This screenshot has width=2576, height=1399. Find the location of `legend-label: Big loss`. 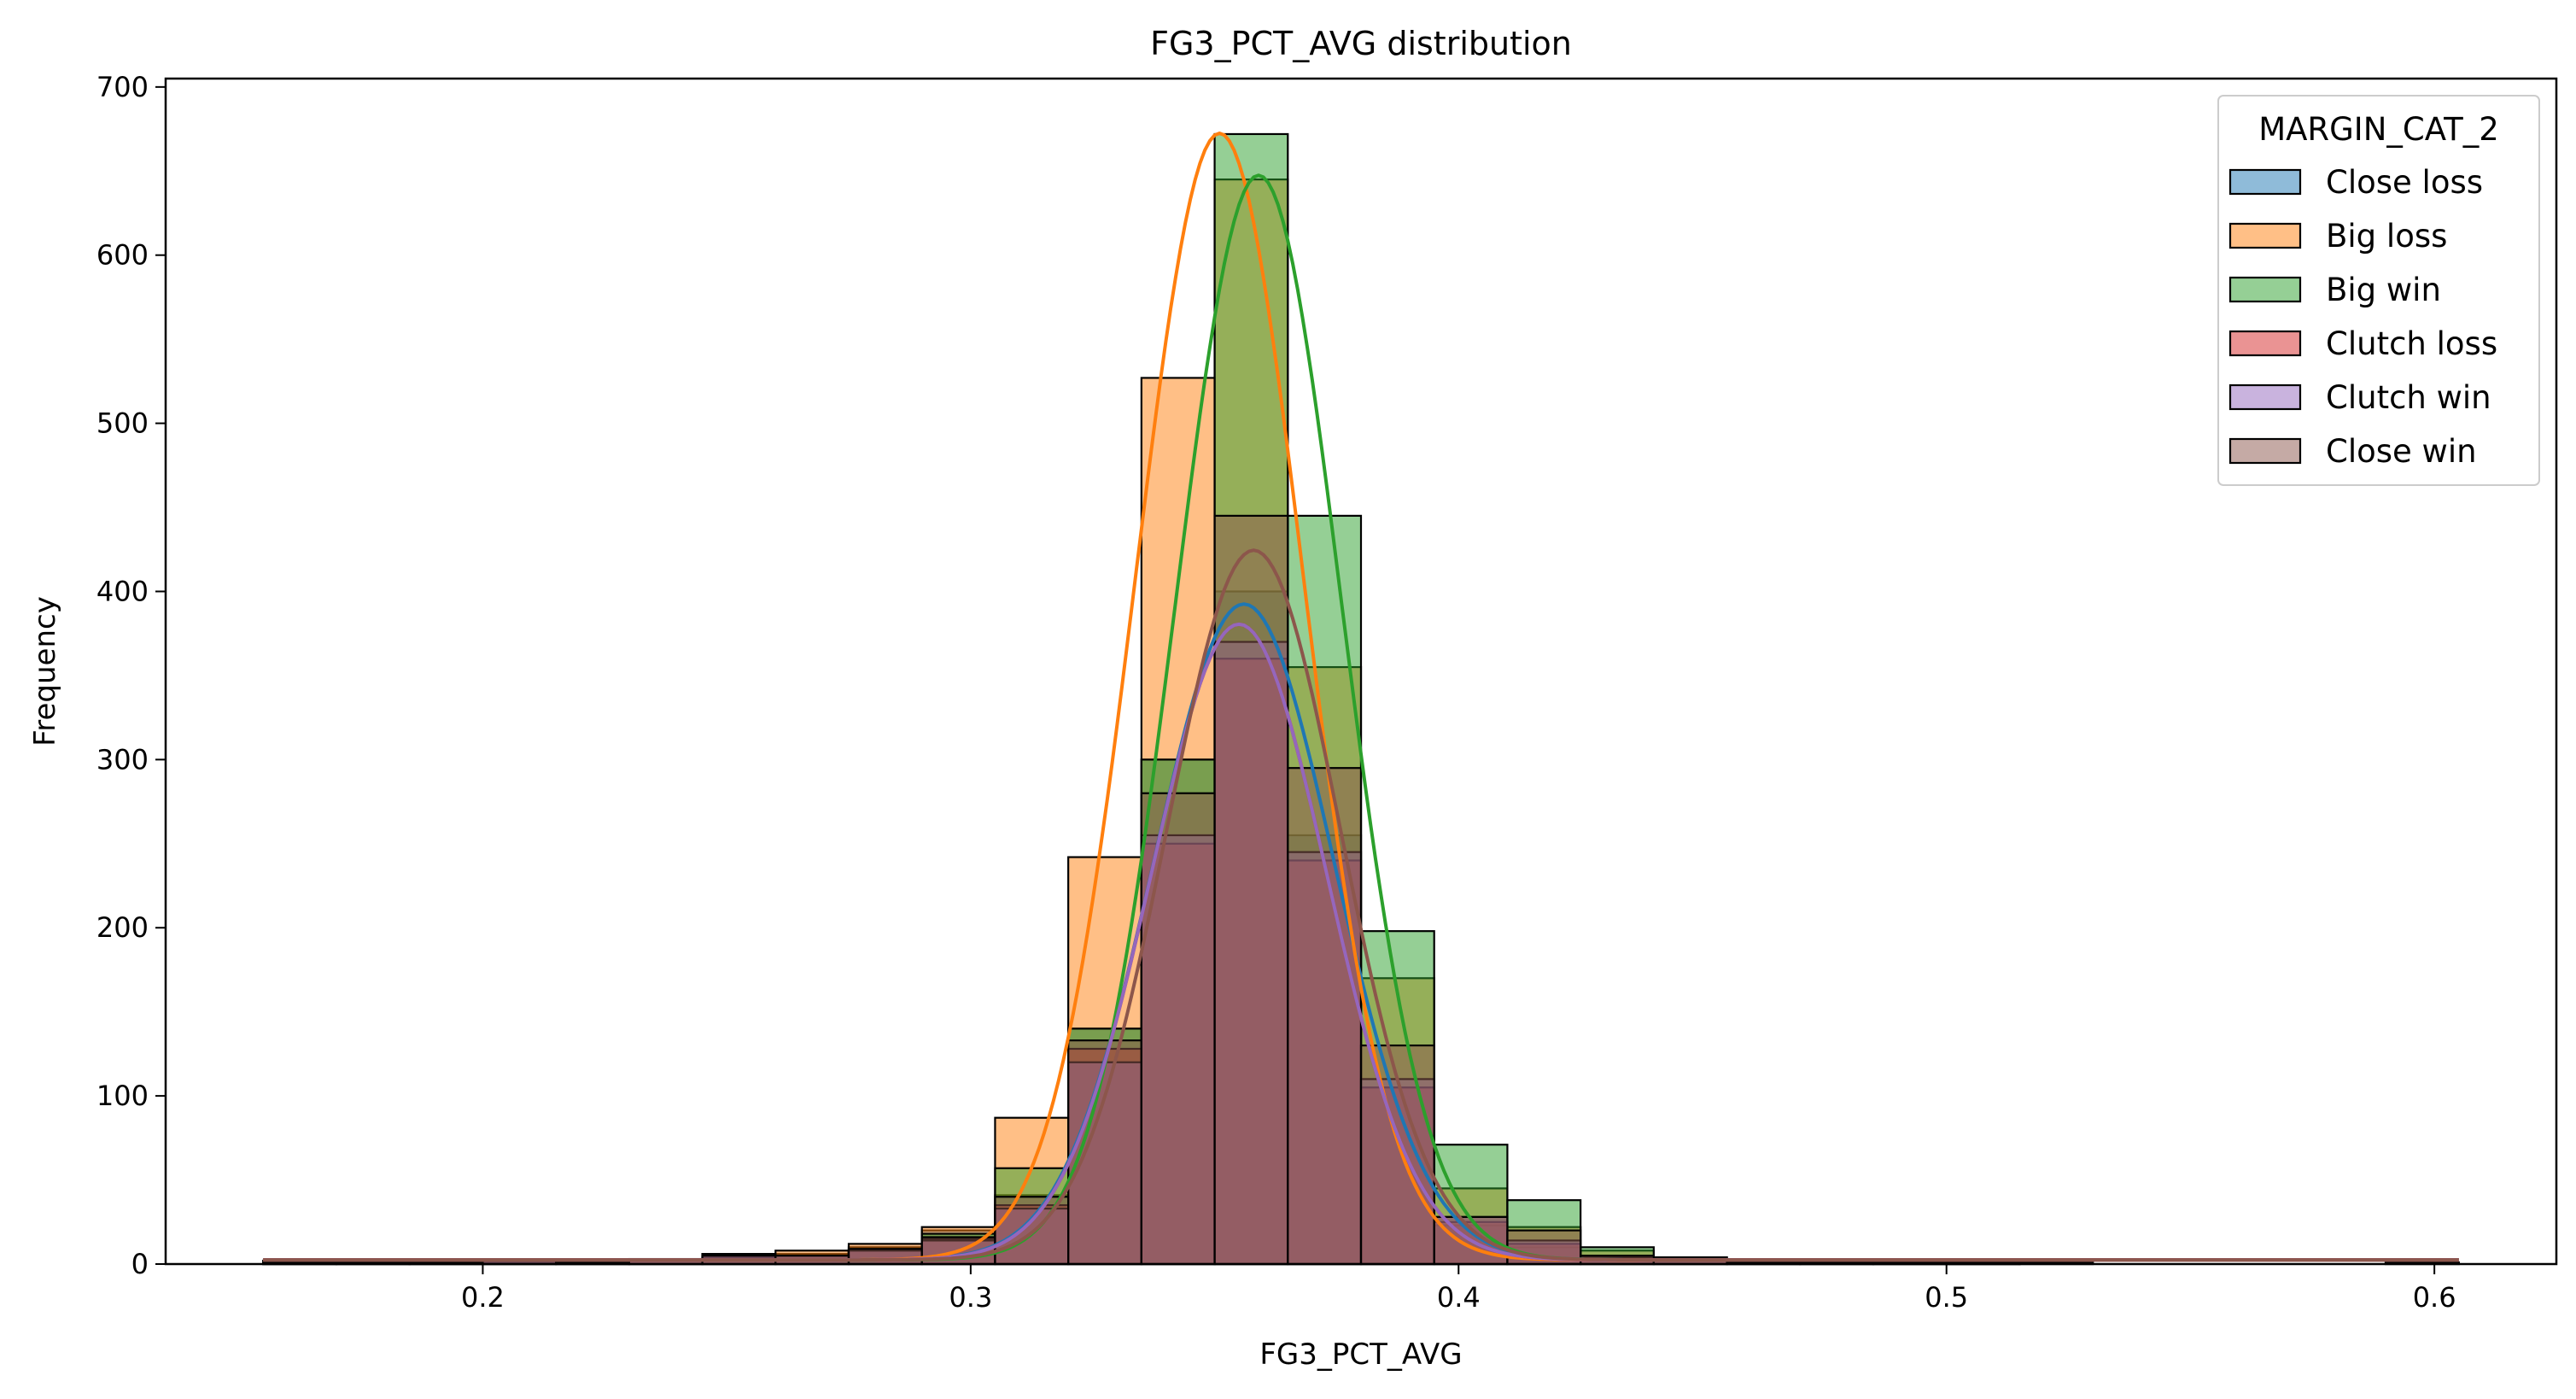

legend-label: Big loss is located at coordinates (2386, 236).